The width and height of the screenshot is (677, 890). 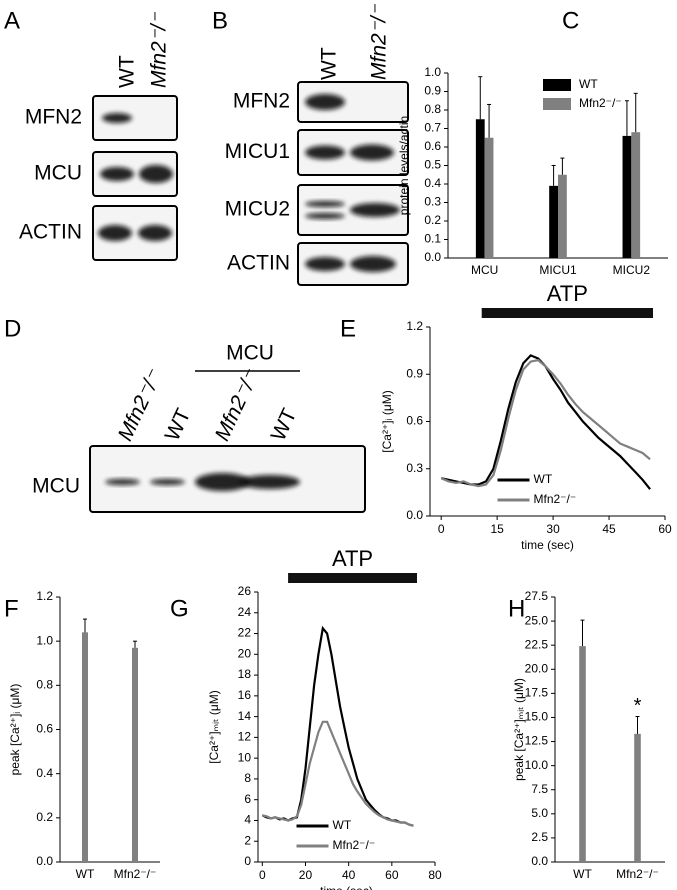 I want to click on panel-letter: C, so click(x=570, y=20).